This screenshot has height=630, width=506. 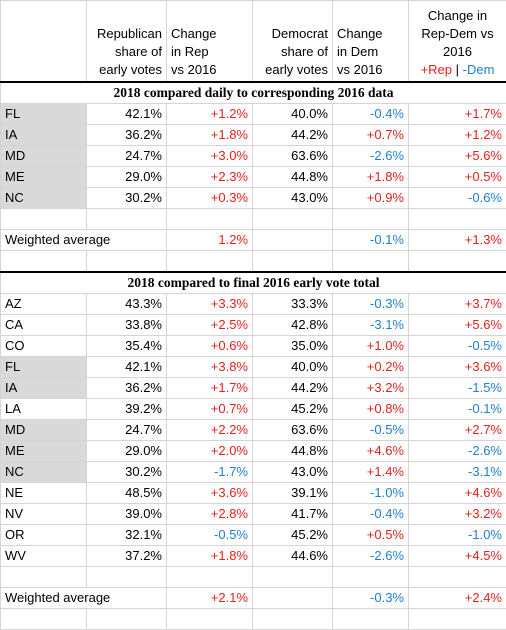 What do you see at coordinates (371, 346) in the screenshot?
I see `dem-change-cell: +1.0%` at bounding box center [371, 346].